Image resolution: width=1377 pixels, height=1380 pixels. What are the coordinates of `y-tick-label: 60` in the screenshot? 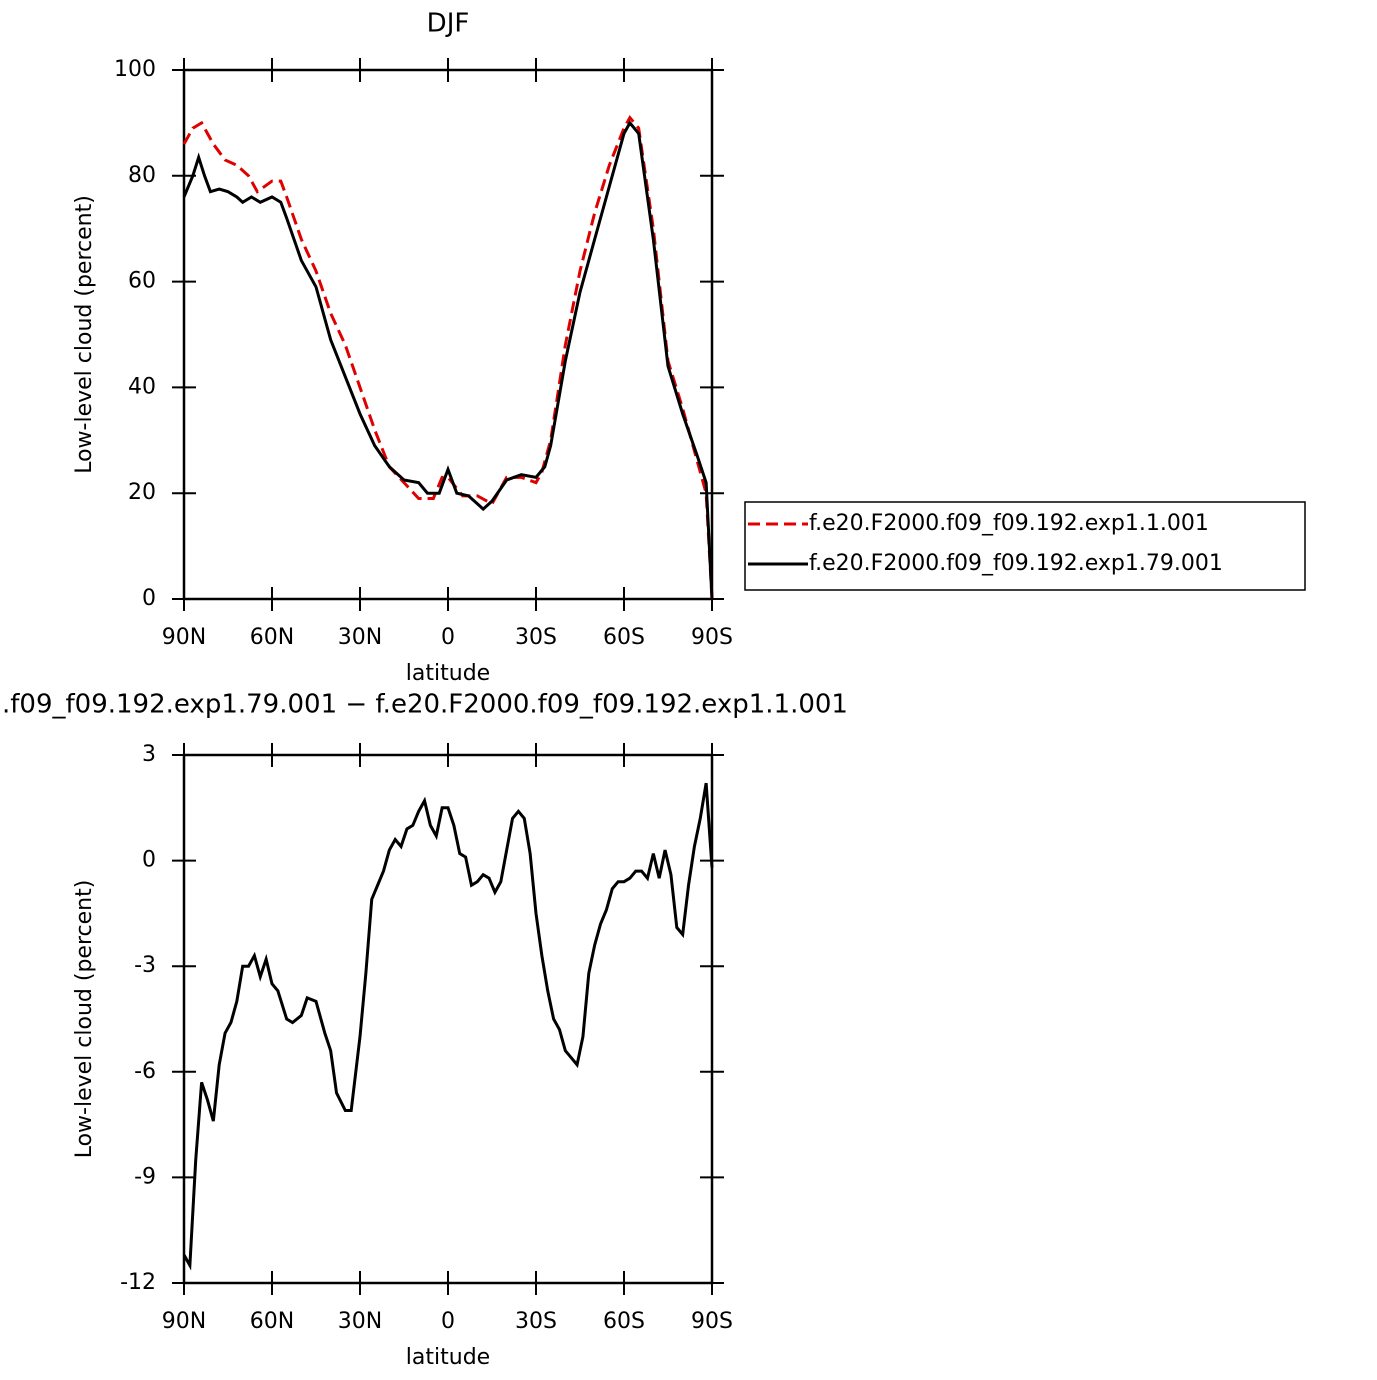 It's located at (142, 281).